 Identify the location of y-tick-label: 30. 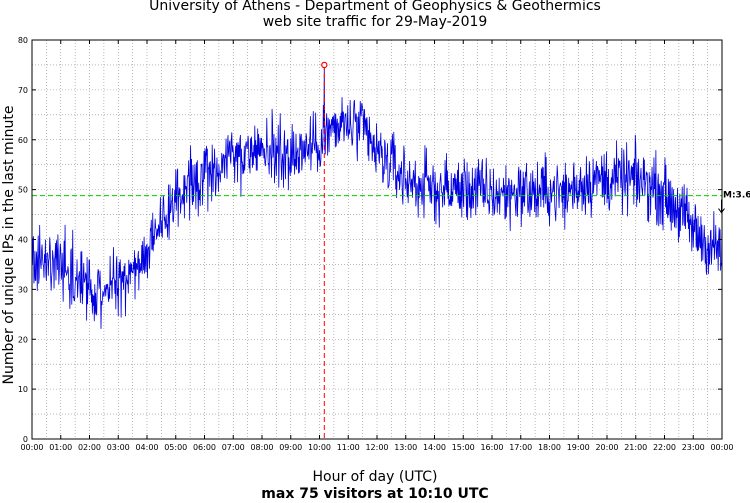
(23, 289).